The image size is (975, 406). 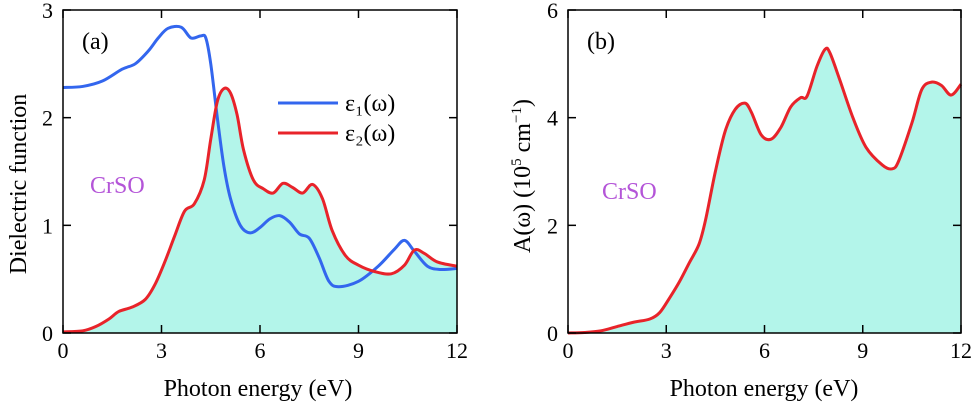 I want to click on x-tick-label-a: 9, so click(x=358, y=350).